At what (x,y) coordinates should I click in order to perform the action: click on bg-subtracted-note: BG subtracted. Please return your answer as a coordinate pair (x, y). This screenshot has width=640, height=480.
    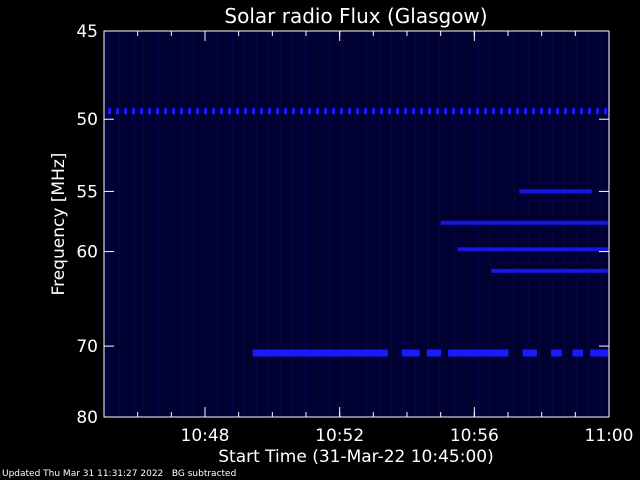
    Looking at the image, I should click on (204, 474).